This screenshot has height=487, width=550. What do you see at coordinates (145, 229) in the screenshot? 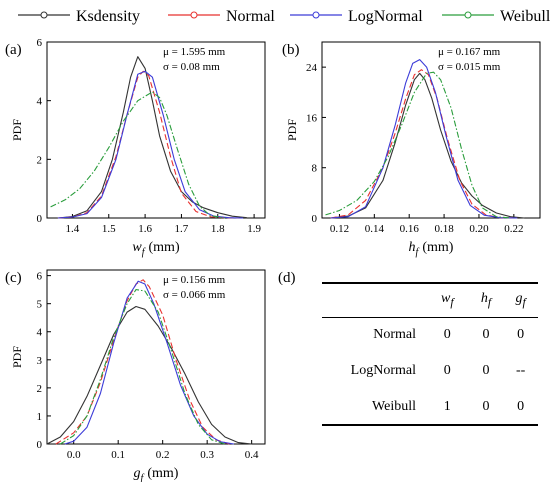
I see `x-tick-label: 1.6` at bounding box center [145, 229].